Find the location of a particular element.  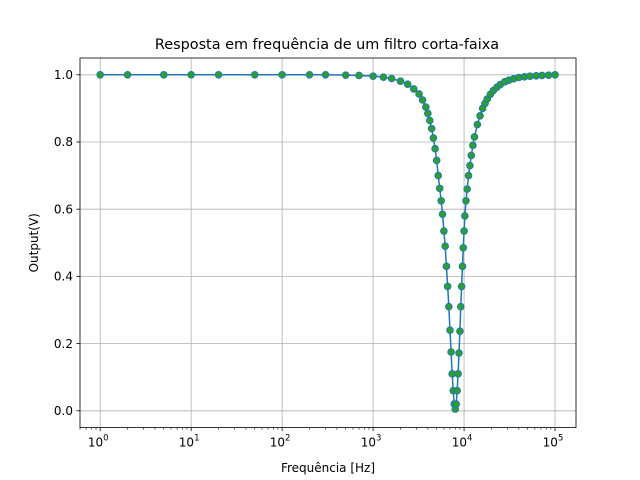

y-axis-title: Output(V) is located at coordinates (34, 242).